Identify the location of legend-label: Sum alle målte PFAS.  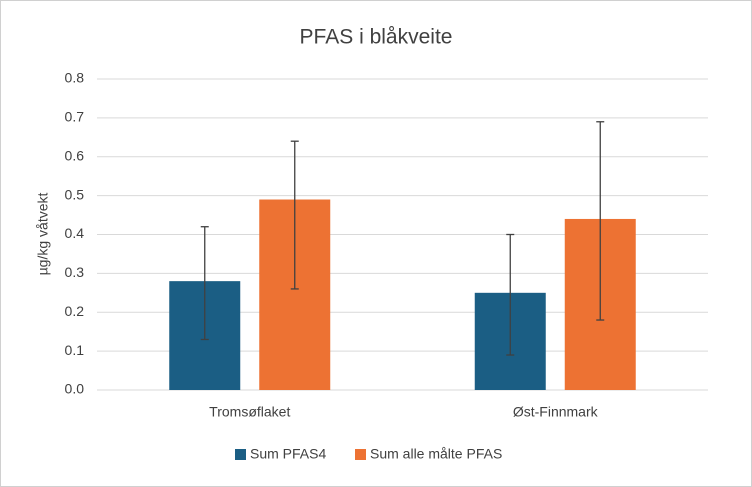
(436, 454).